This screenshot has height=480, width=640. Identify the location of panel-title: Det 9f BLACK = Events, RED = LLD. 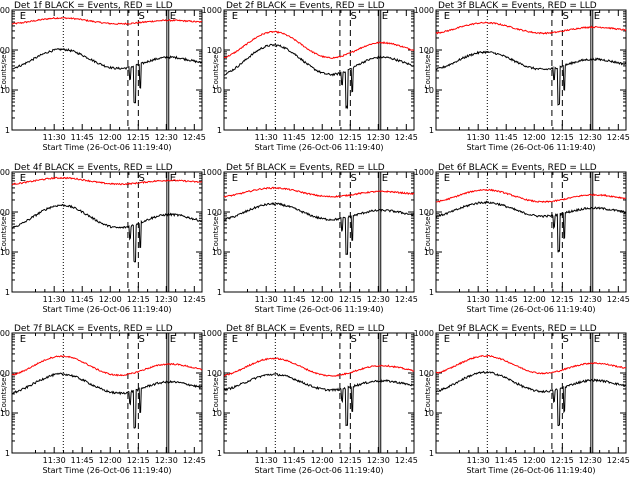
(517, 329).